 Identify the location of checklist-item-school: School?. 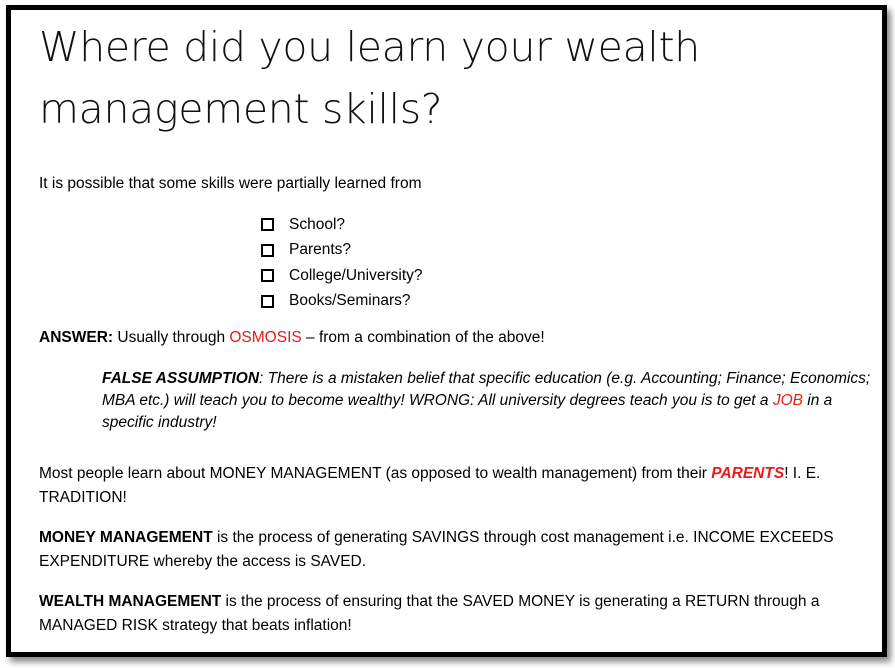
(342, 225).